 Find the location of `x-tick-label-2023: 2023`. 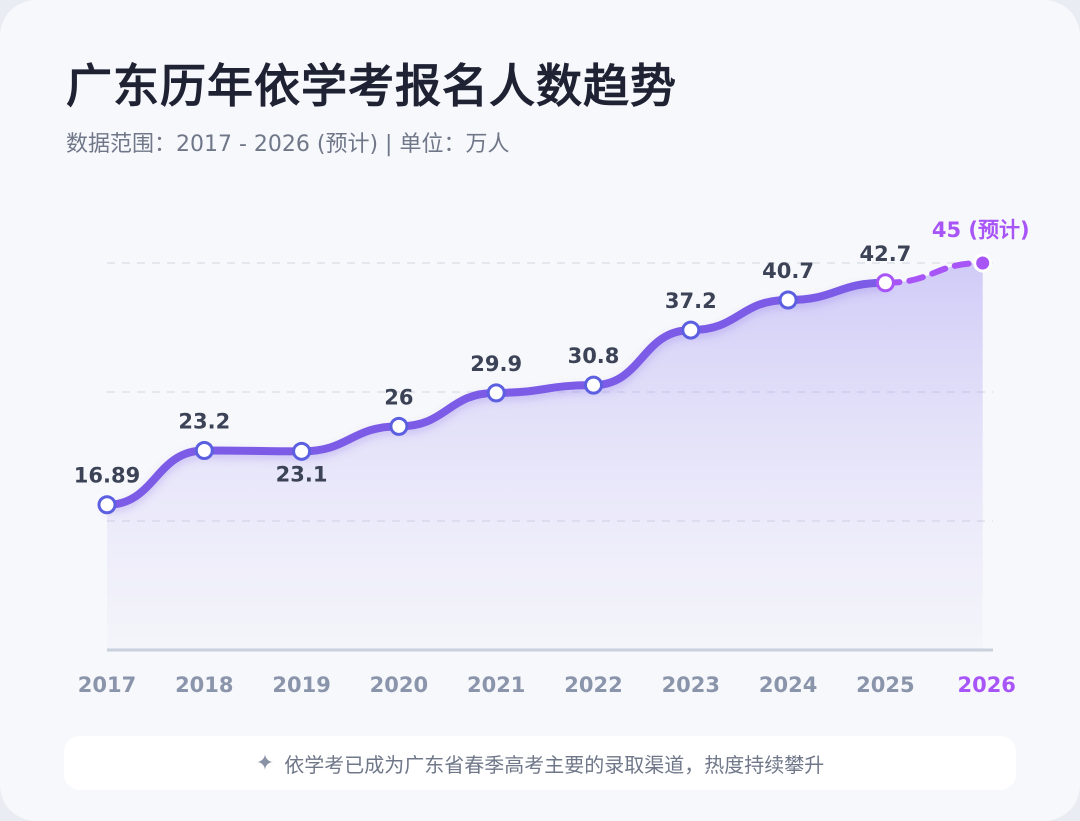

x-tick-label-2023: 2023 is located at coordinates (691, 685).